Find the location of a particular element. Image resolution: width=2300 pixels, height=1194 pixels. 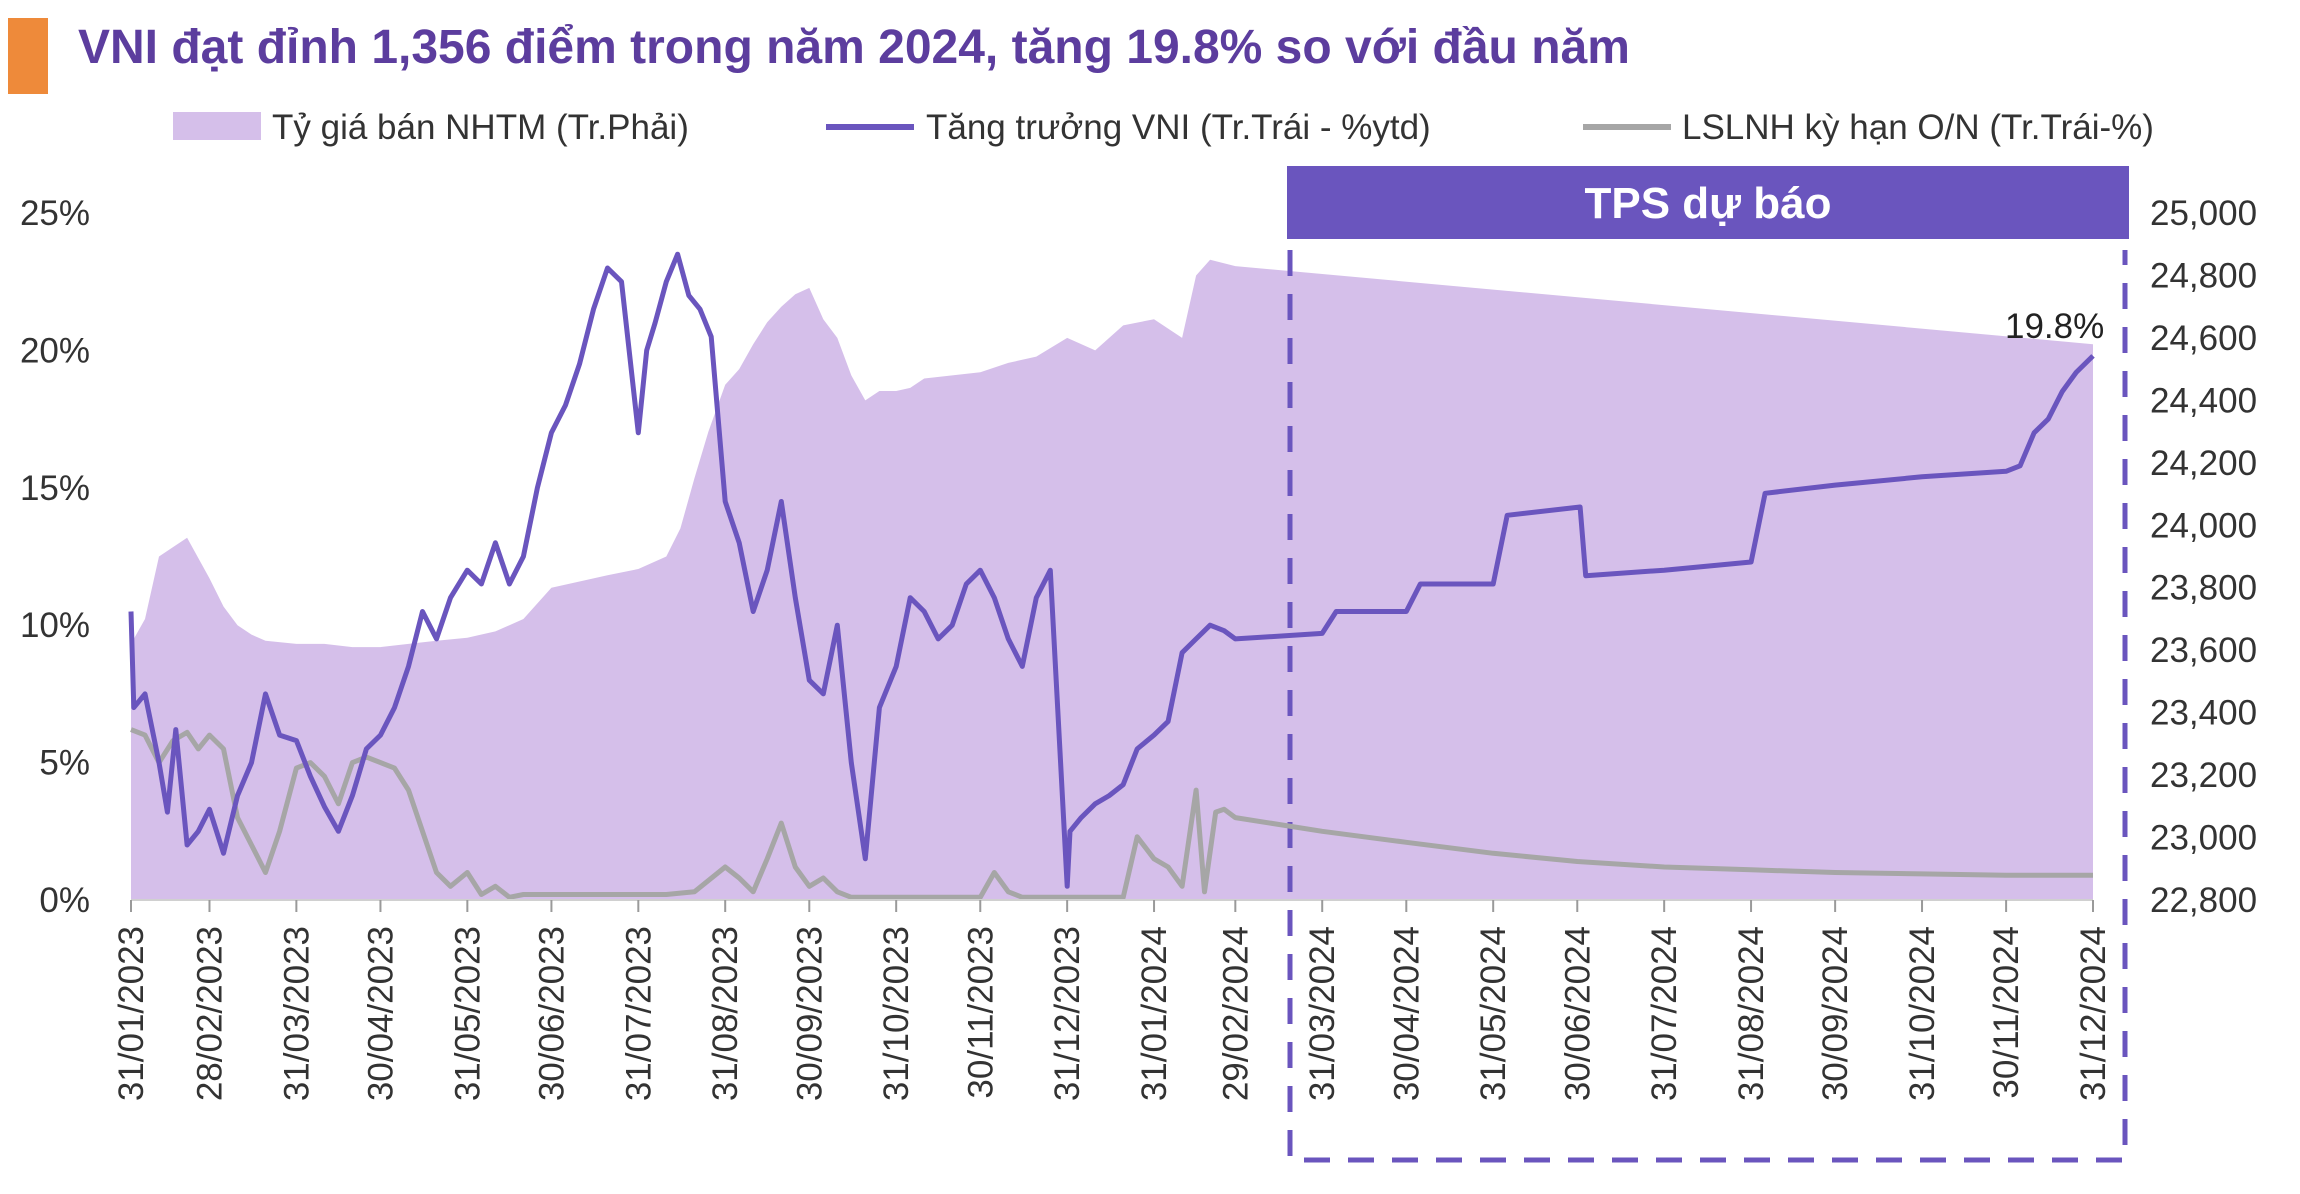

x-tick-label: 30/04/2023 is located at coordinates (381, 1013).